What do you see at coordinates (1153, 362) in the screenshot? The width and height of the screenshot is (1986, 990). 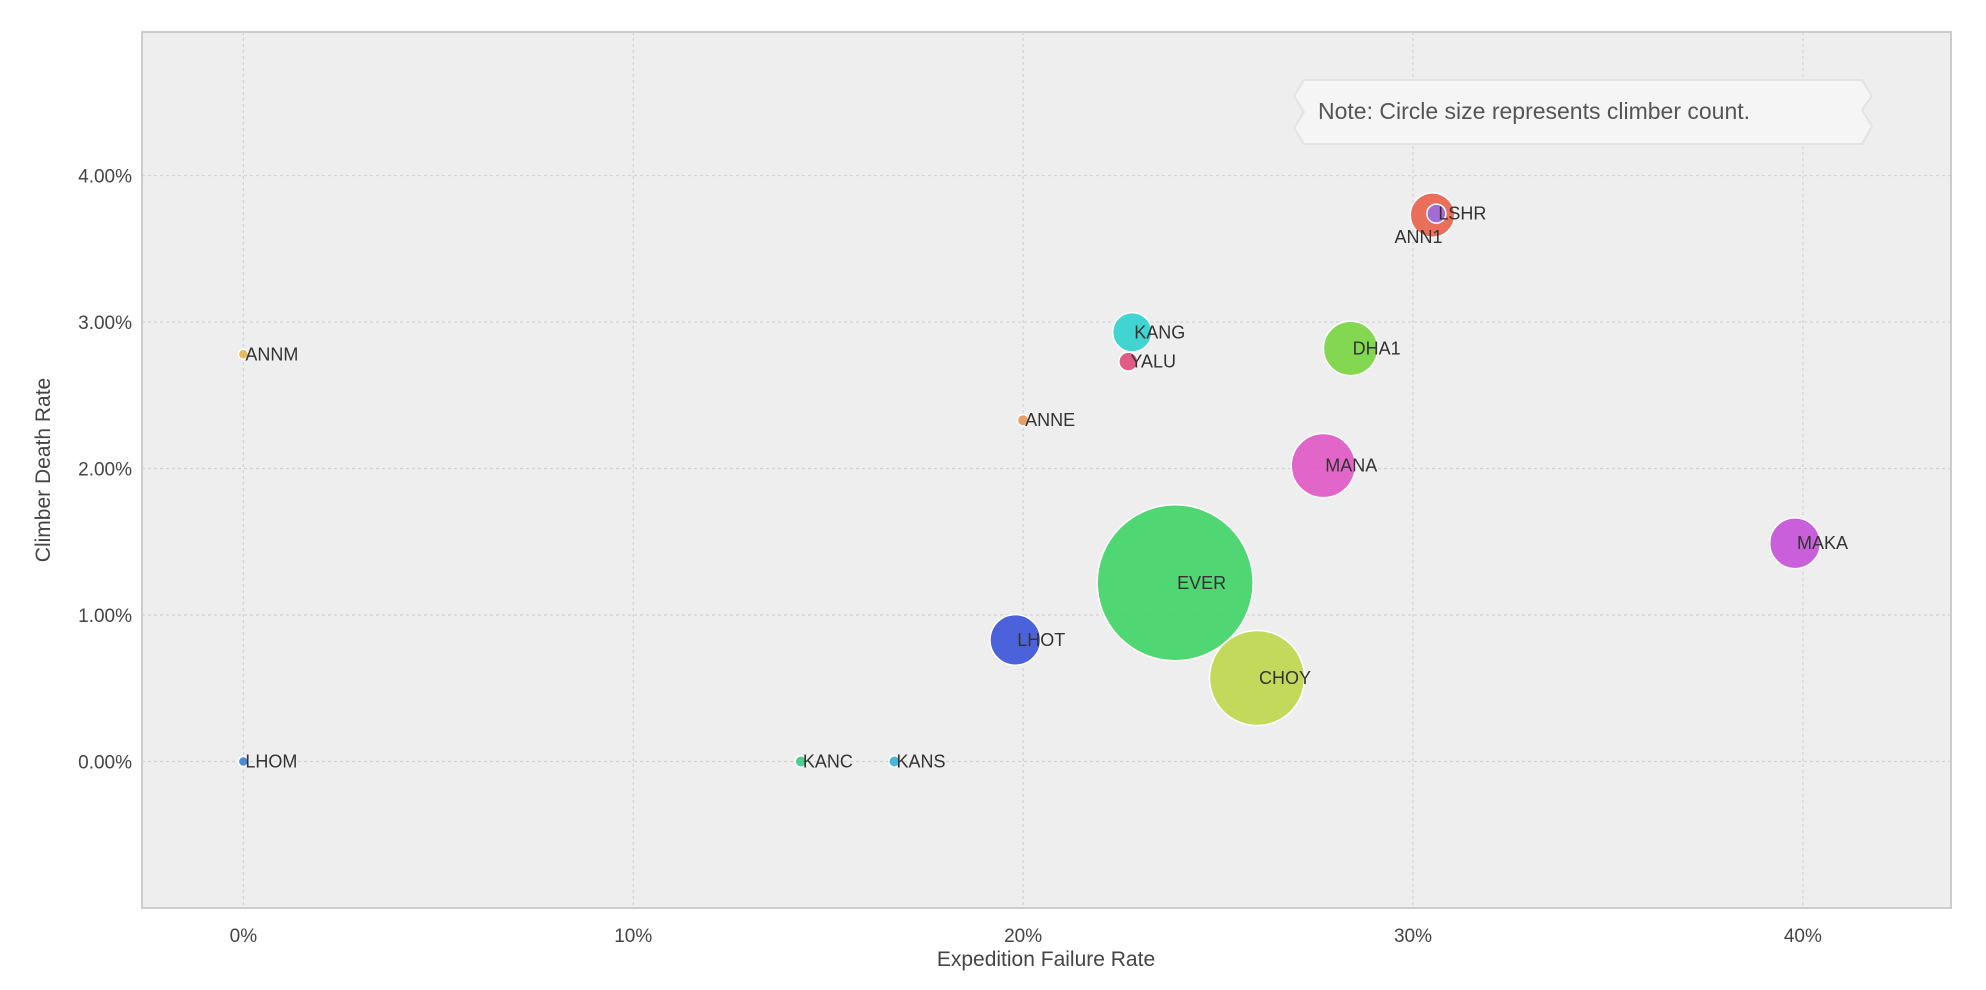 I see `point-label-yalu: YALU` at bounding box center [1153, 362].